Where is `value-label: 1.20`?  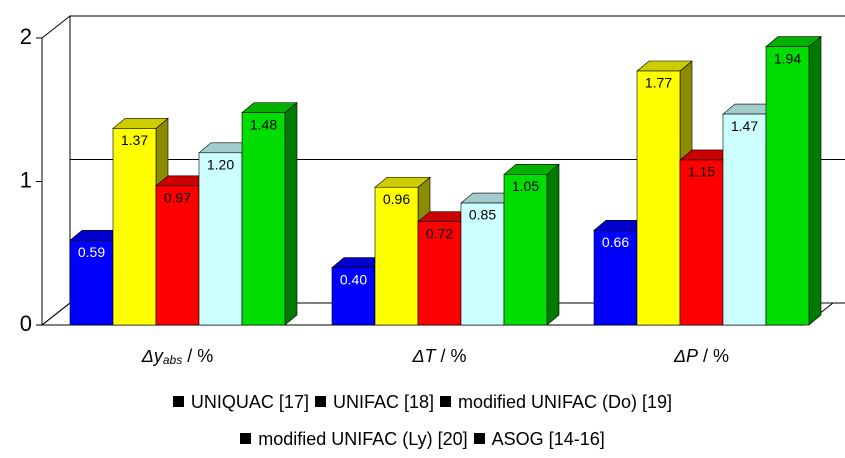
value-label: 1.20 is located at coordinates (220, 165).